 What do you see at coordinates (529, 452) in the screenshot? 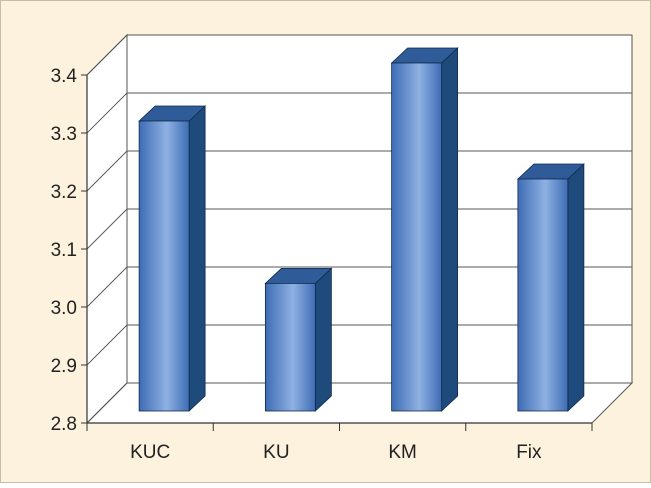
I see `x-tick-label: Fix` at bounding box center [529, 452].